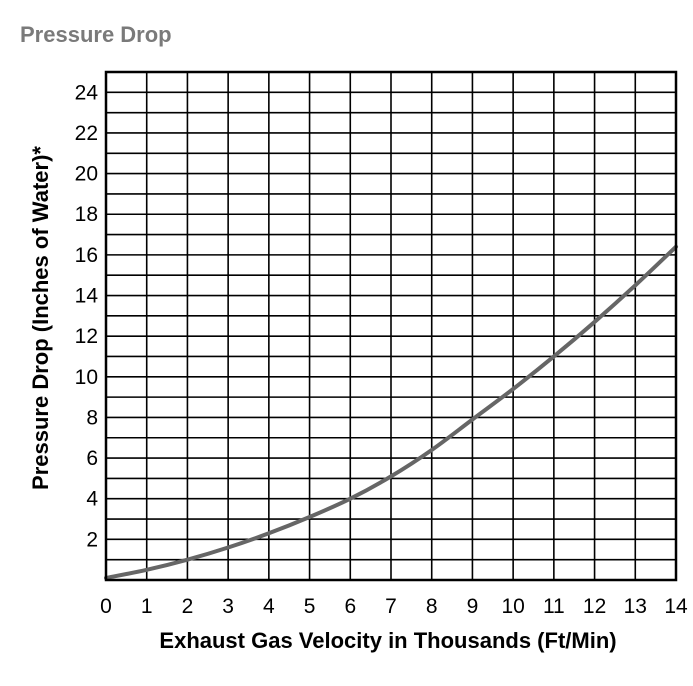  Describe the element at coordinates (188, 606) in the screenshot. I see `x-tick-label: 2` at that location.